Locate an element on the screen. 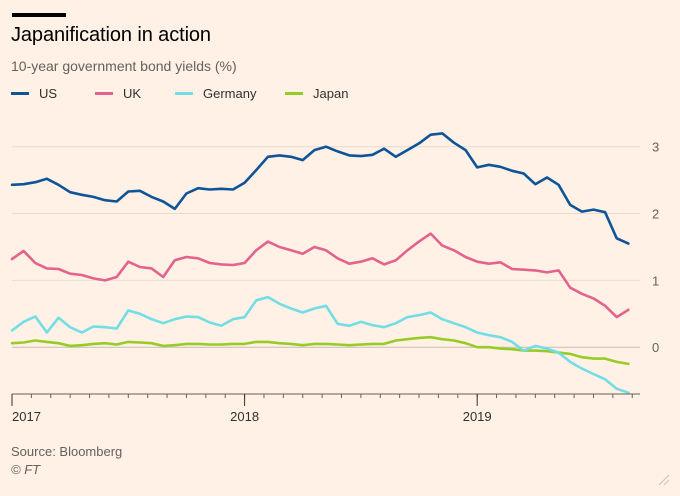 The width and height of the screenshot is (680, 496). legend-swatch-germany is located at coordinates (184, 93).